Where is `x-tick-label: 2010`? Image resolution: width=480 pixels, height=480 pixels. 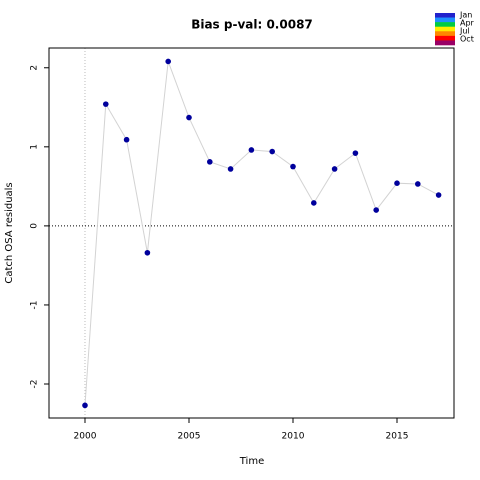
x-tick-label: 2010 is located at coordinates (293, 437).